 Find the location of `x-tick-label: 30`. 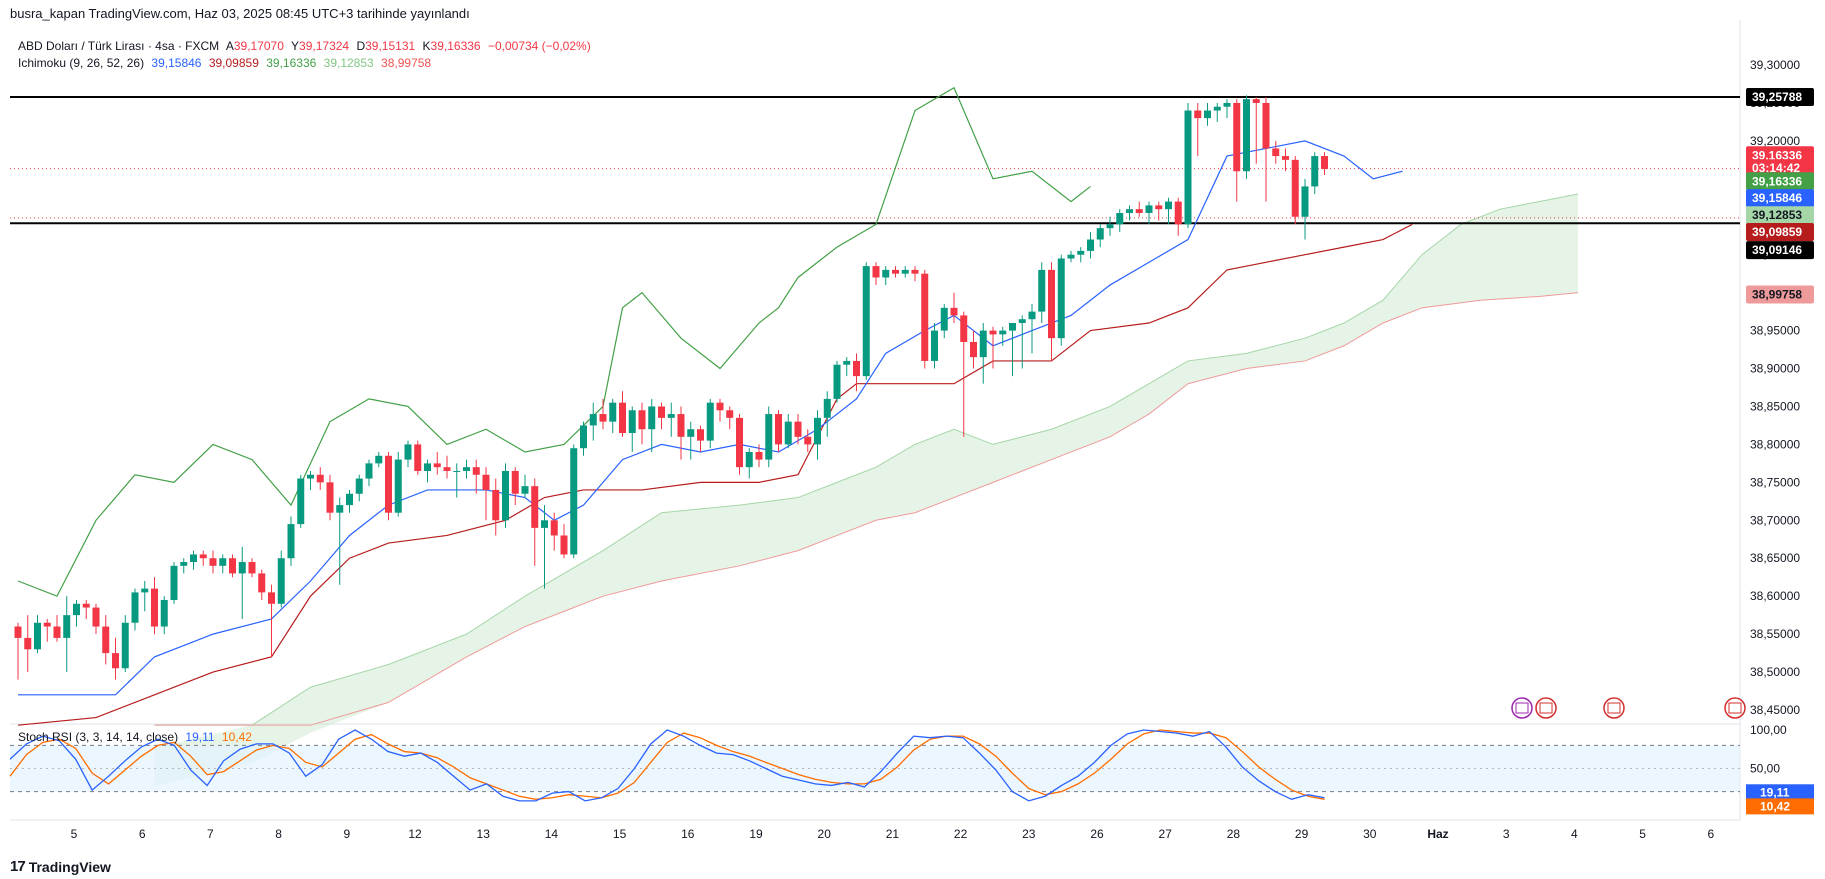

x-tick-label: 30 is located at coordinates (1370, 834).